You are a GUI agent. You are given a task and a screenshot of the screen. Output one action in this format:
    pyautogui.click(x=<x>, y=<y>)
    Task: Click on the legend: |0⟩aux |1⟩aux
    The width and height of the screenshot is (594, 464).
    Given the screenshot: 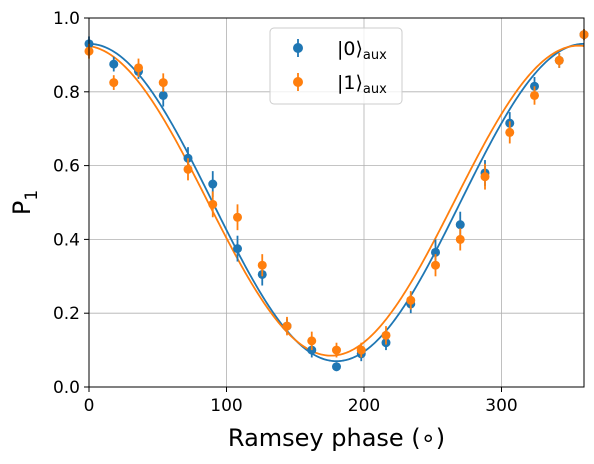 What is the action you would take?
    pyautogui.click(x=336, y=66)
    